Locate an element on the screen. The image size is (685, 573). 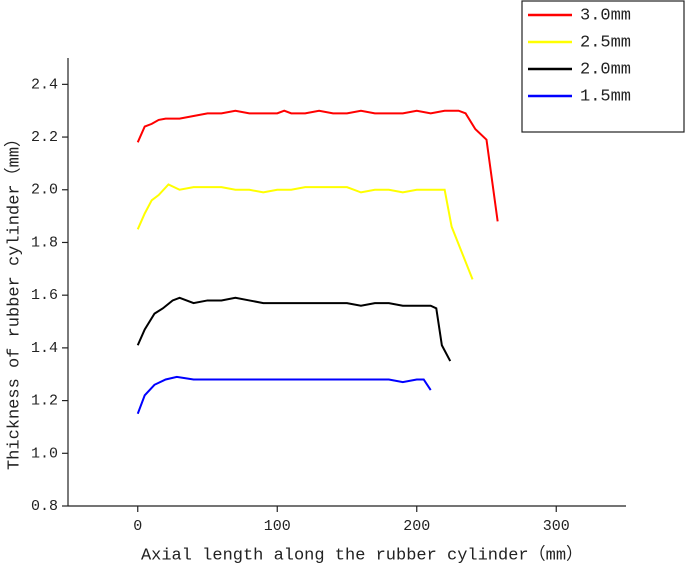
legend-box is located at coordinates (603, 66).